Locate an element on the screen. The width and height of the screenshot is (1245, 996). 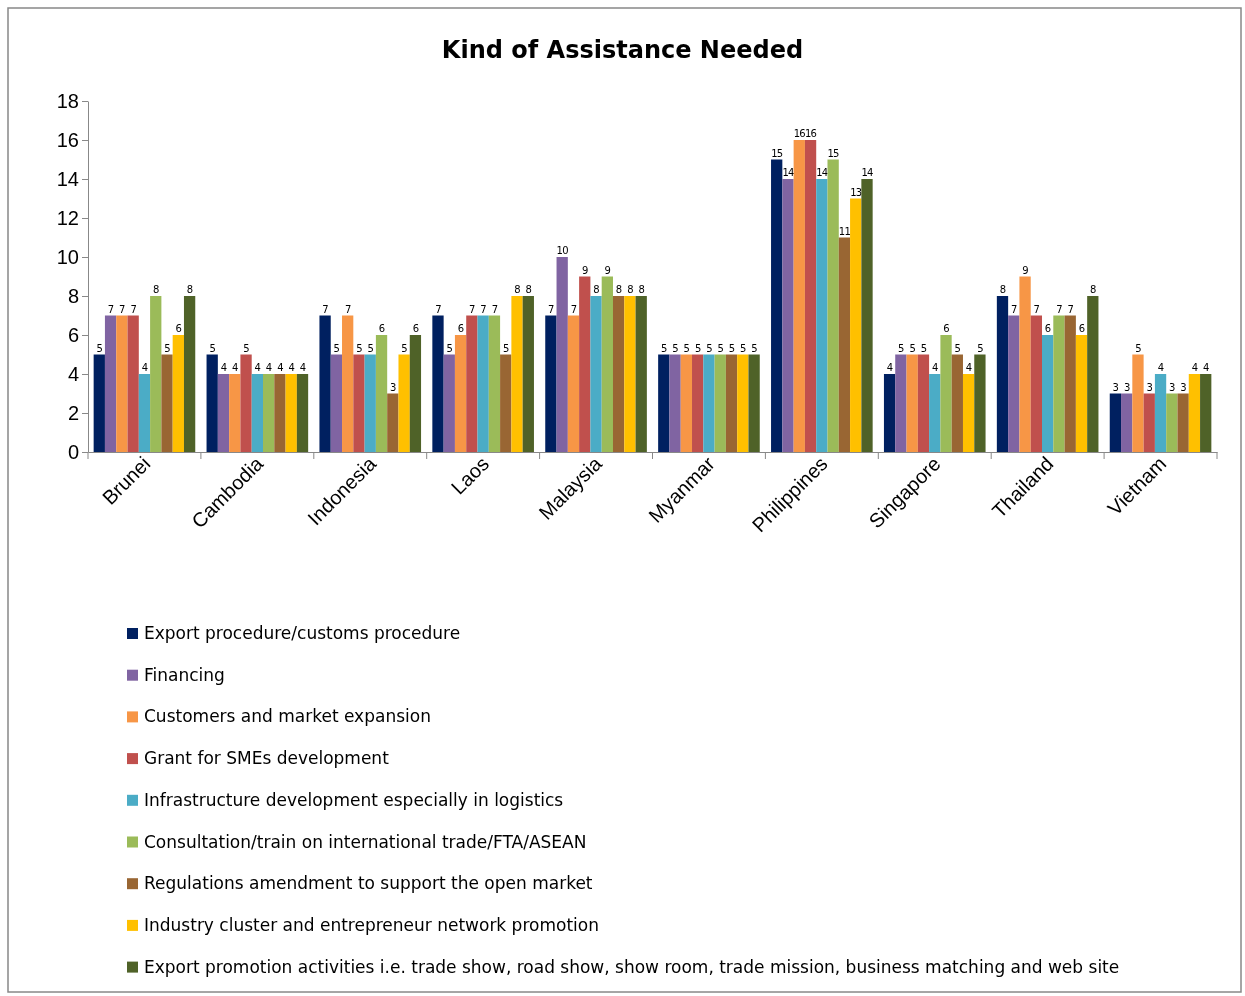
y-tick-label: 14 is located at coordinates (67, 178).